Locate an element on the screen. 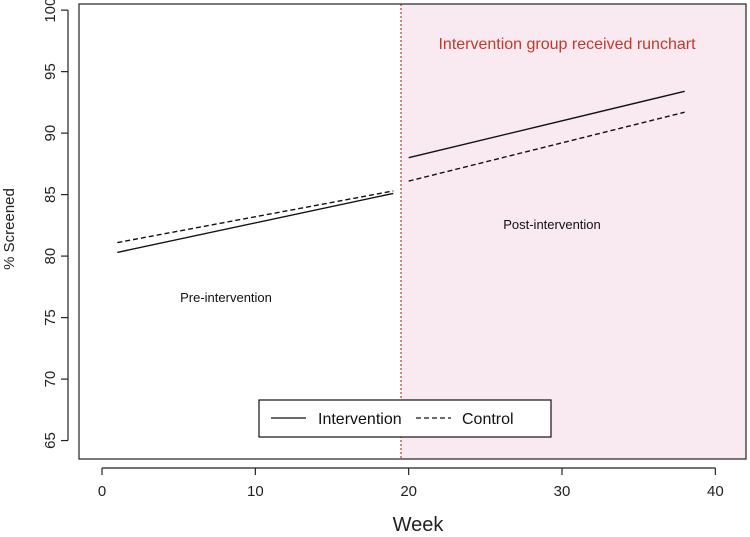  legend-control-label: Control is located at coordinates (488, 419).